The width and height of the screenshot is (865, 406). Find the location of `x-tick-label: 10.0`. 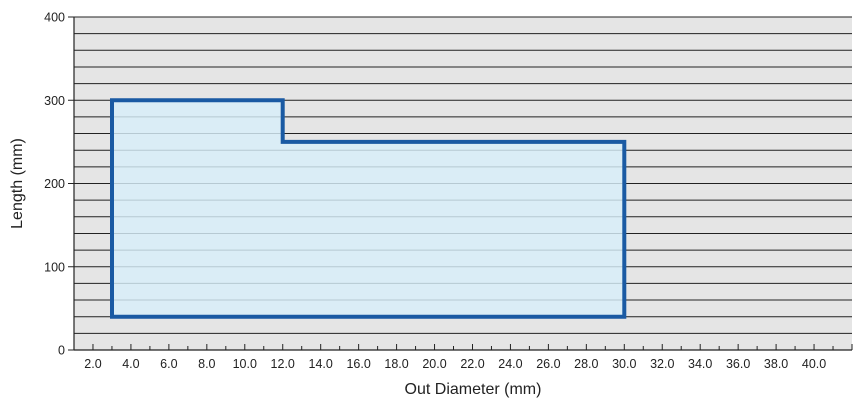

x-tick-label: 10.0 is located at coordinates (245, 364).